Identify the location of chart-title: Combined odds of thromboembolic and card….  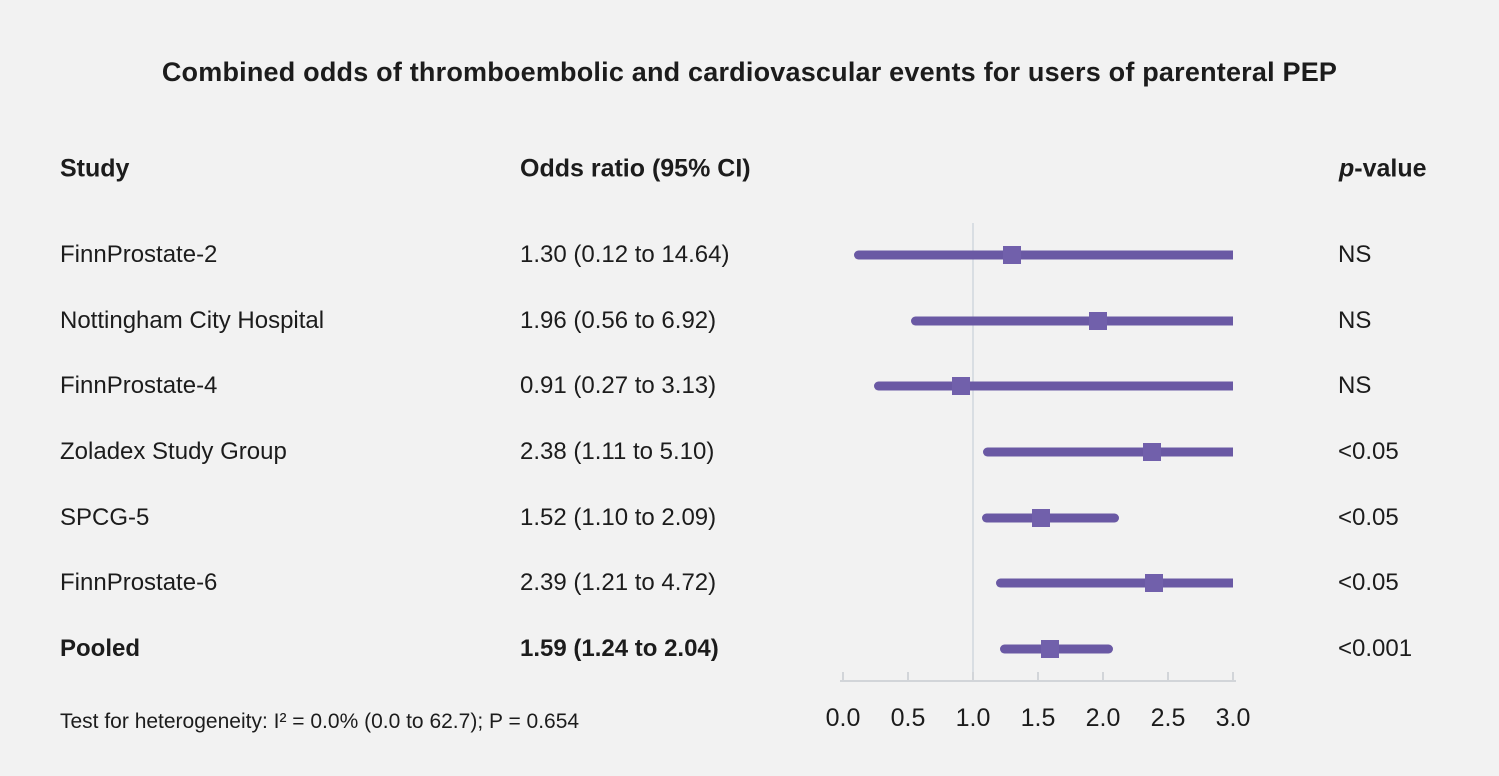
(749, 72).